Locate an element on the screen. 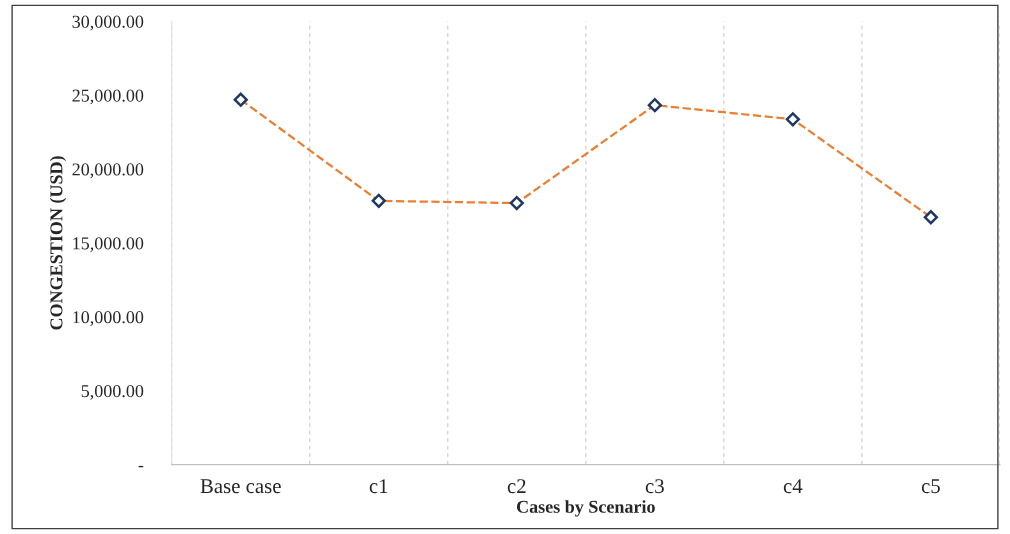 The height and width of the screenshot is (534, 1010). x-tick-label: c1 is located at coordinates (378, 486).